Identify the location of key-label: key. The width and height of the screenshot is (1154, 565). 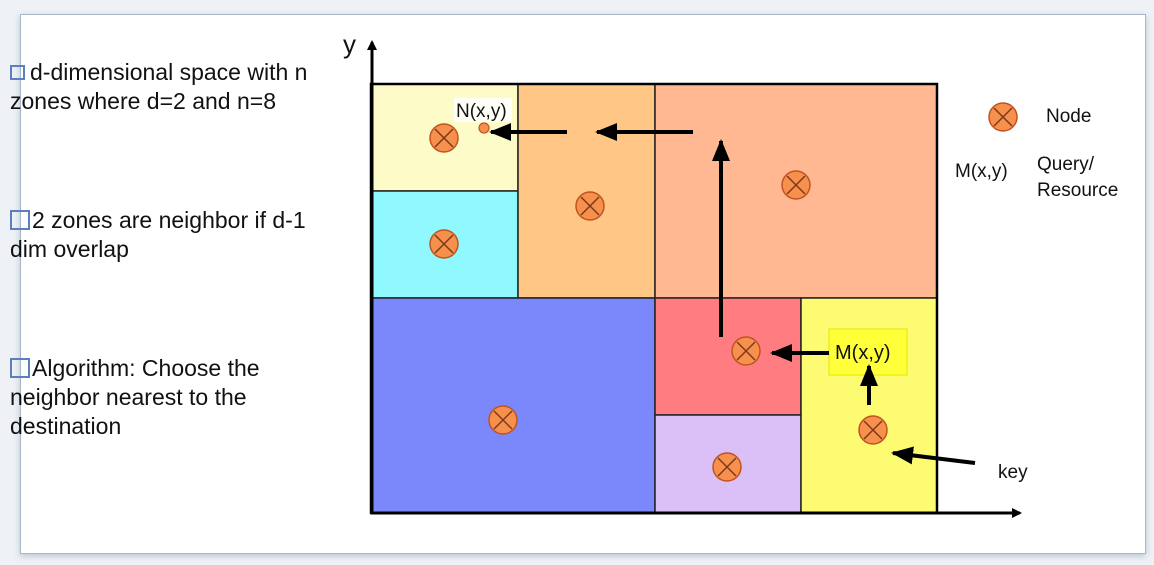
(1013, 472).